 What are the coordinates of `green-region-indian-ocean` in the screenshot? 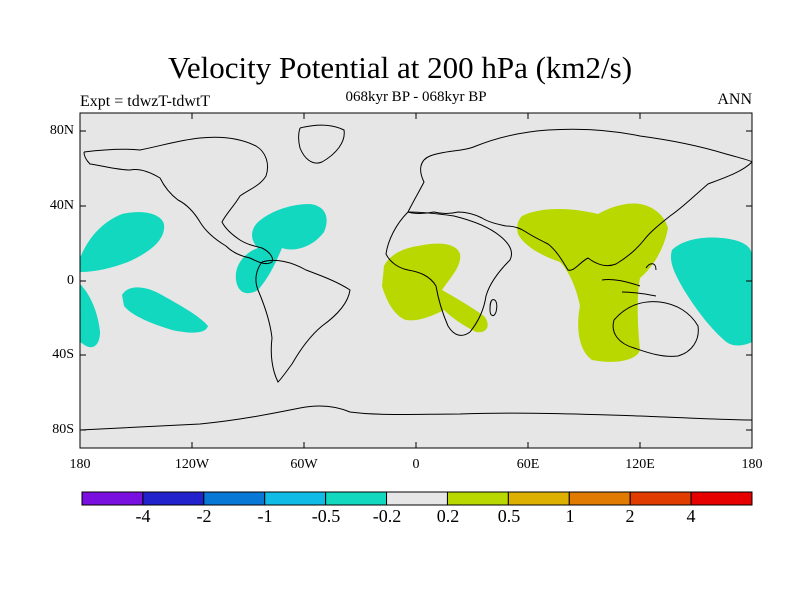 It's located at (592, 282).